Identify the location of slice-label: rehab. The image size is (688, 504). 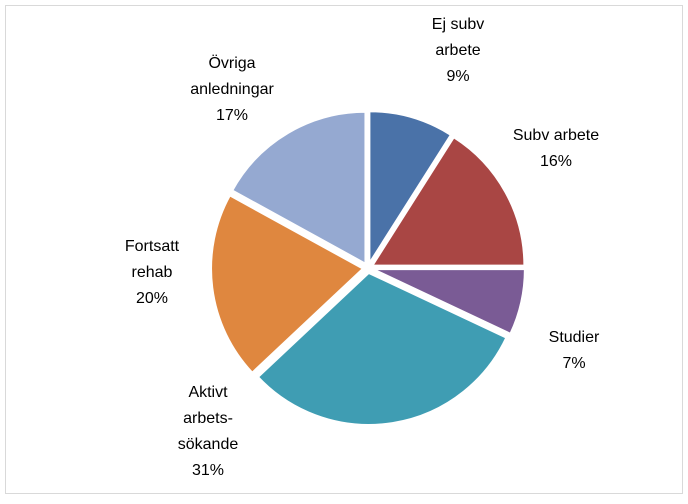
(152, 272).